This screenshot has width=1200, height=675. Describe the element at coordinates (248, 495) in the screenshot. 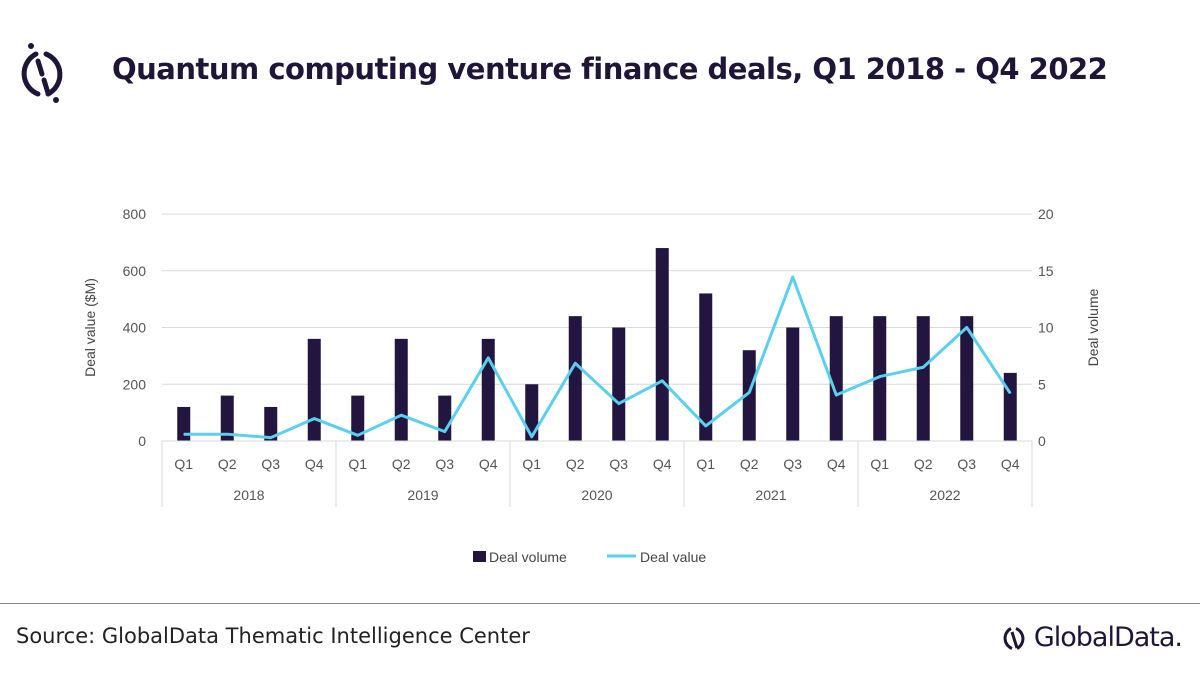

I see `x-tick-year: 2018` at that location.